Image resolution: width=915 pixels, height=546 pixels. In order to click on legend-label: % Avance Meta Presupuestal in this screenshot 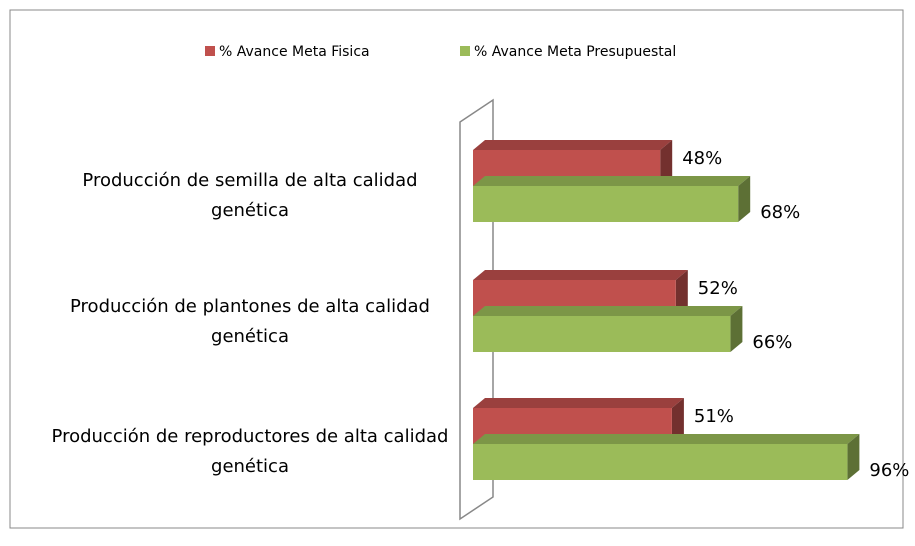, I will do `click(575, 52)`.